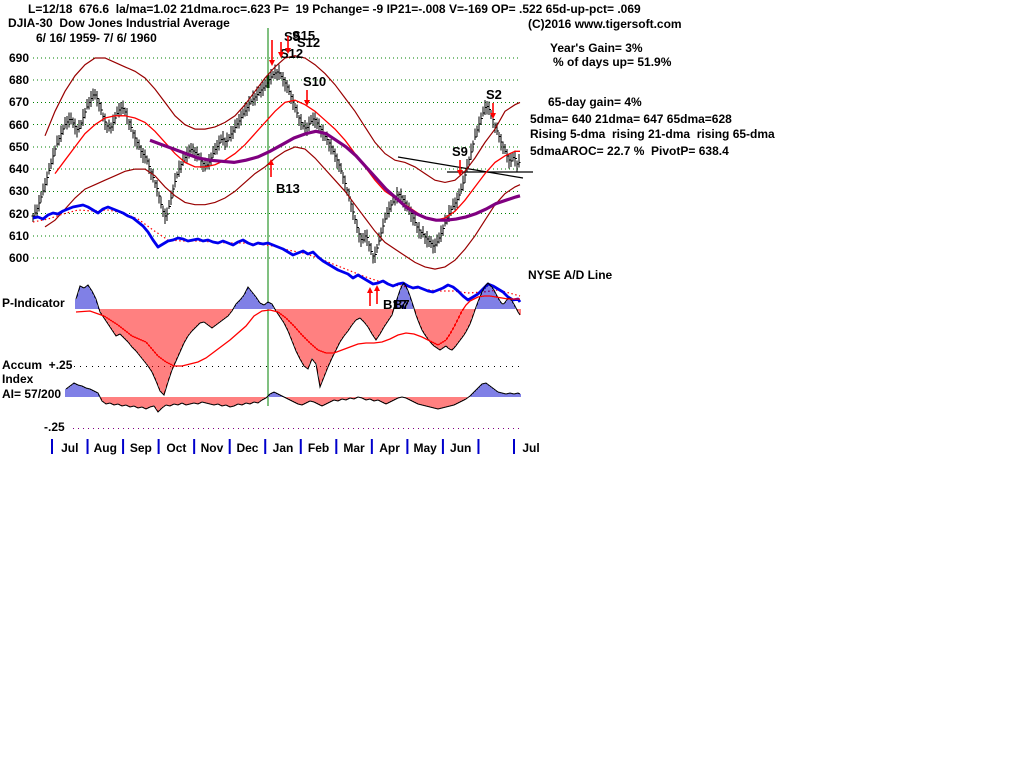 Image resolution: width=1024 pixels, height=768 pixels. I want to click on price-tick-680: 680, so click(18, 80).